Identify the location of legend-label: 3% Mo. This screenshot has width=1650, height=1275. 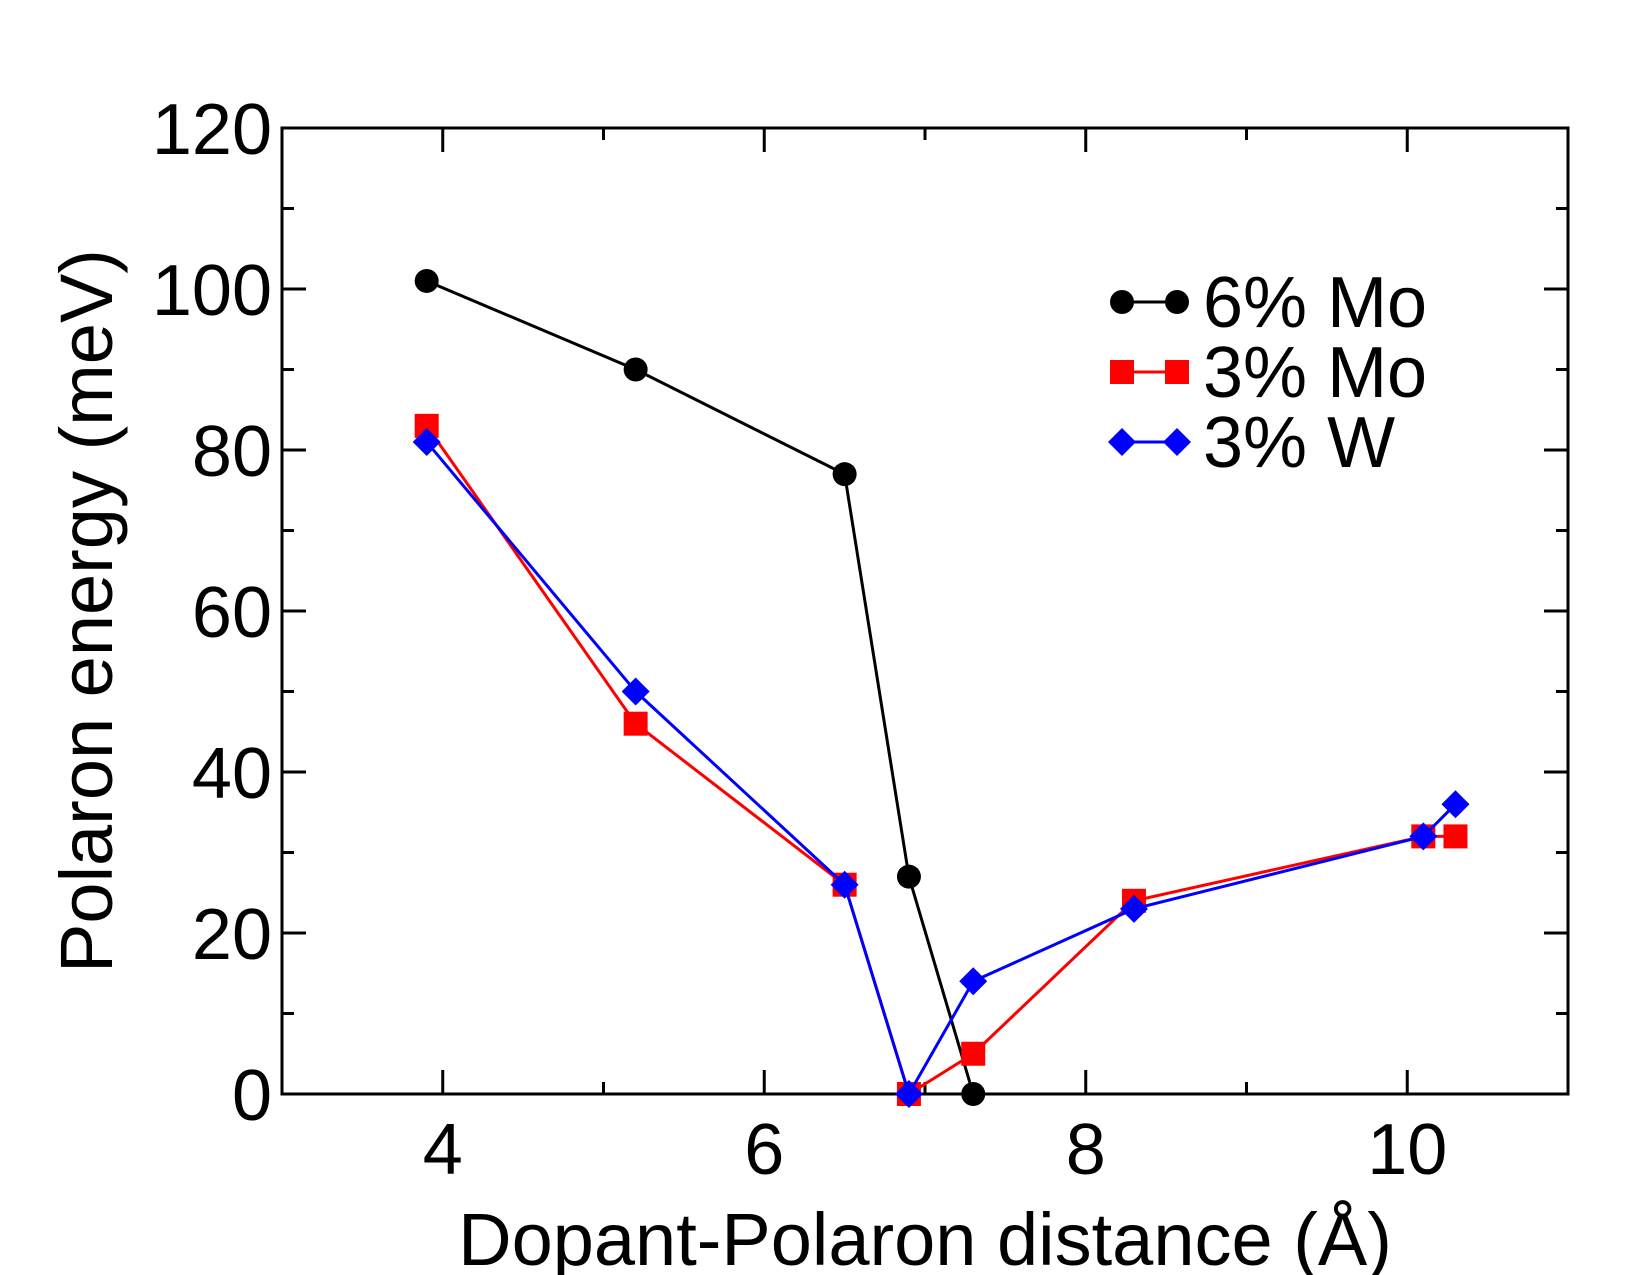
(1315, 373).